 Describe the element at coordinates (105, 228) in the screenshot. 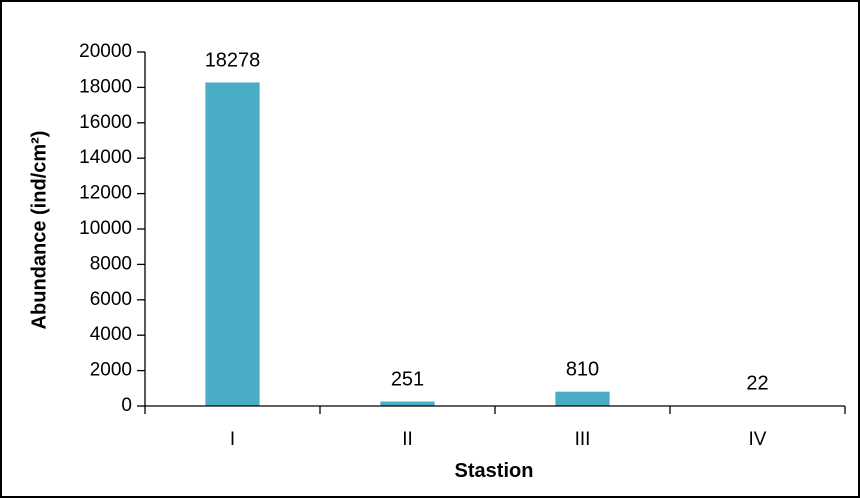

I see `y-tick-label: 10000` at that location.